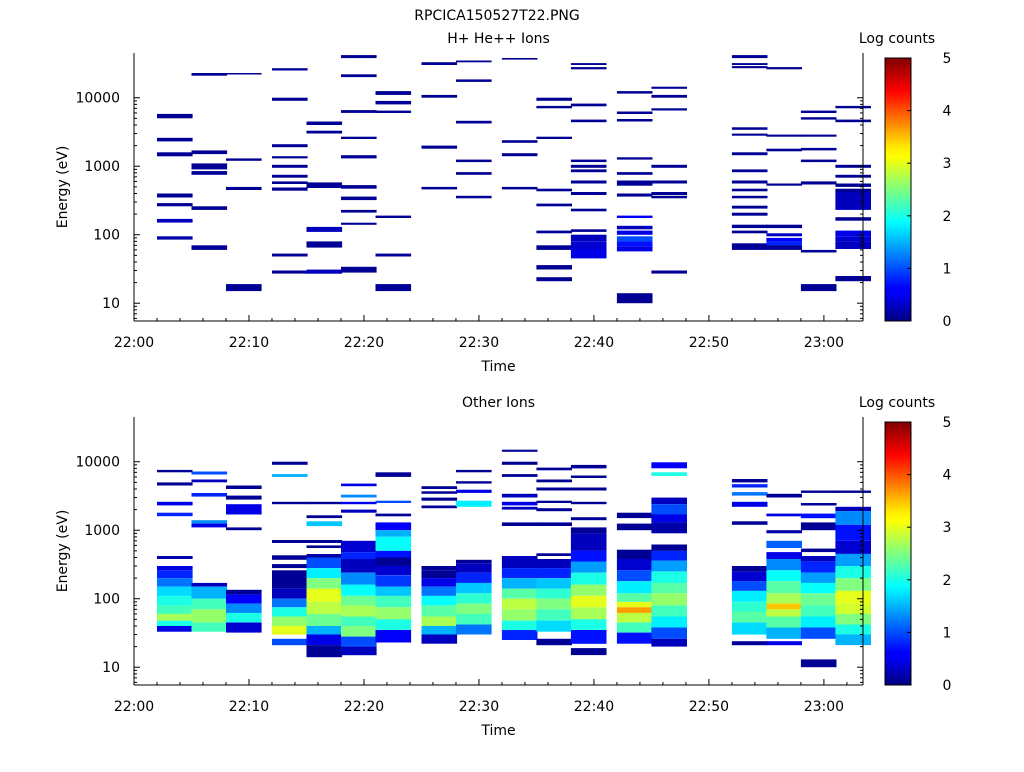  What do you see at coordinates (897, 403) in the screenshot?
I see `colorbar-label: Log counts` at bounding box center [897, 403].